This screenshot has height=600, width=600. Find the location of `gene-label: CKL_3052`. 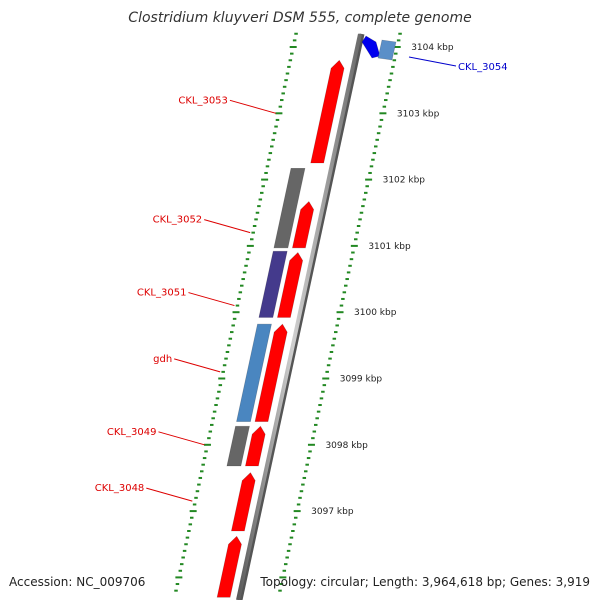

gene-label: CKL_3052 is located at coordinates (178, 220).